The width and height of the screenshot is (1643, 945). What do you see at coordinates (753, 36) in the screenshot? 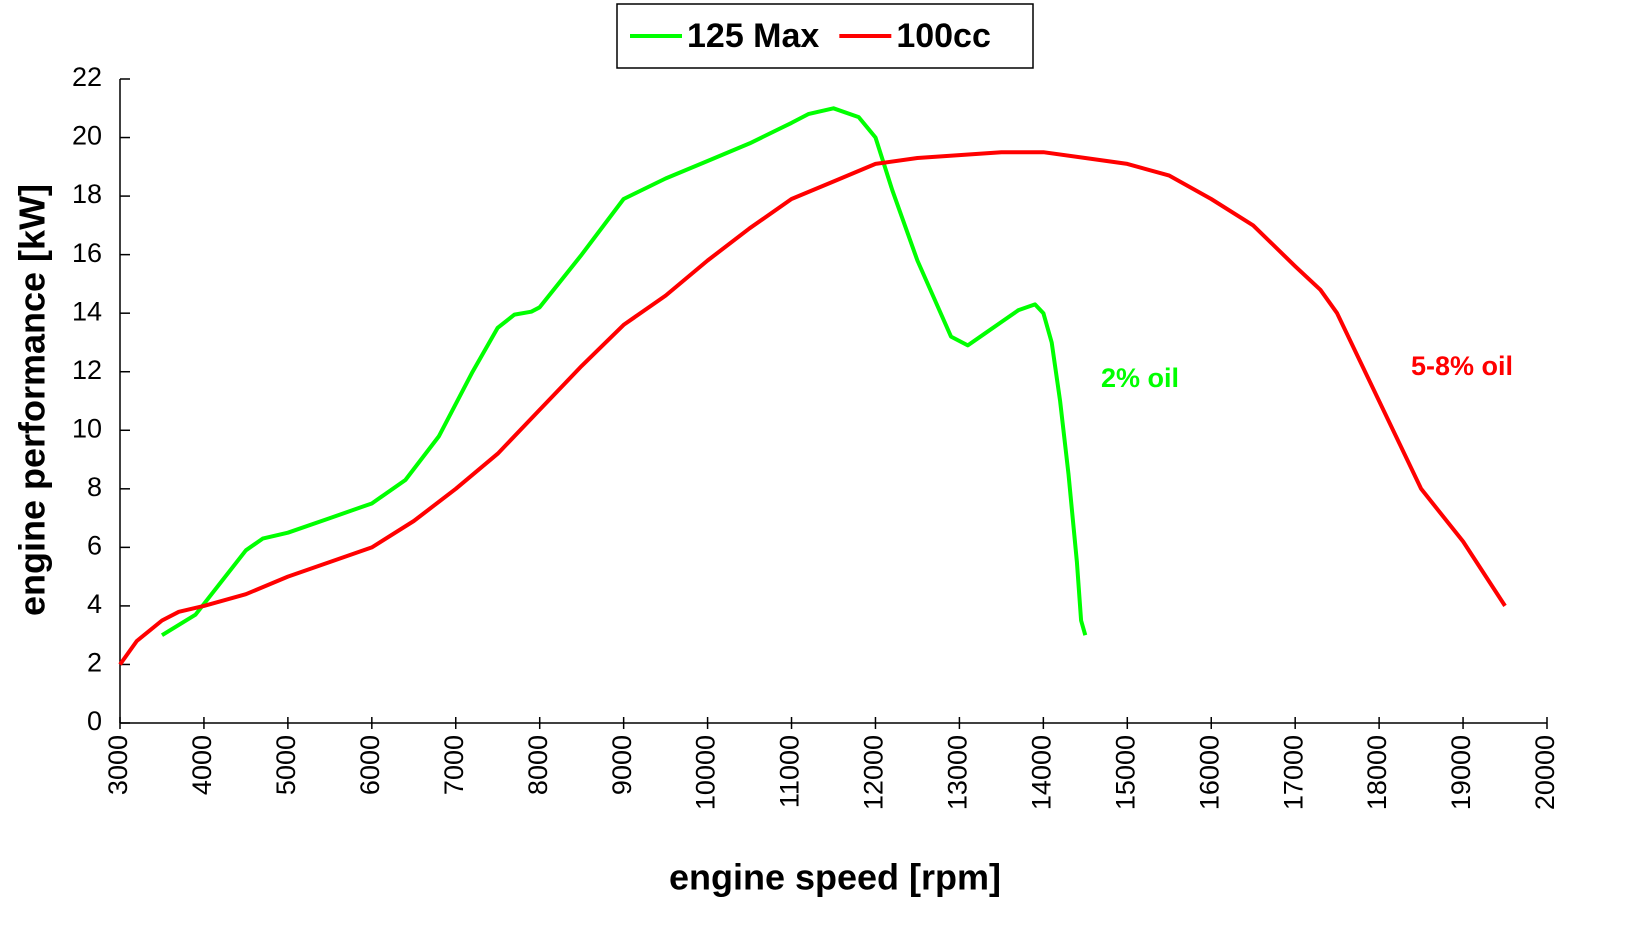
I see `legend-label: 125 Max` at bounding box center [753, 36].